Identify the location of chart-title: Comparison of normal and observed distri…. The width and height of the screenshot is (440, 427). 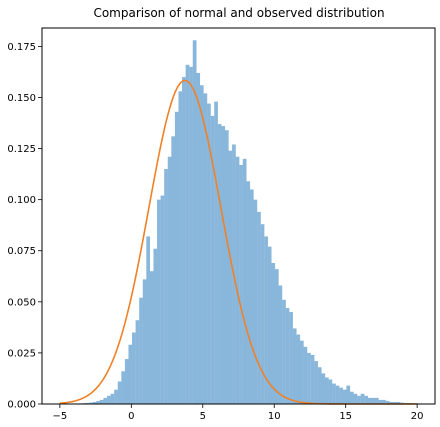
(238, 13).